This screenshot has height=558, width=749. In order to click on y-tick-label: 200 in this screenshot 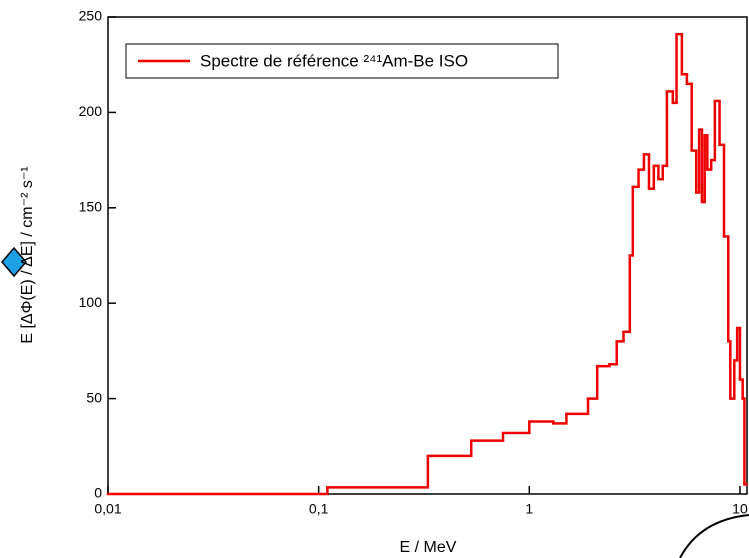, I will do `click(91, 111)`.